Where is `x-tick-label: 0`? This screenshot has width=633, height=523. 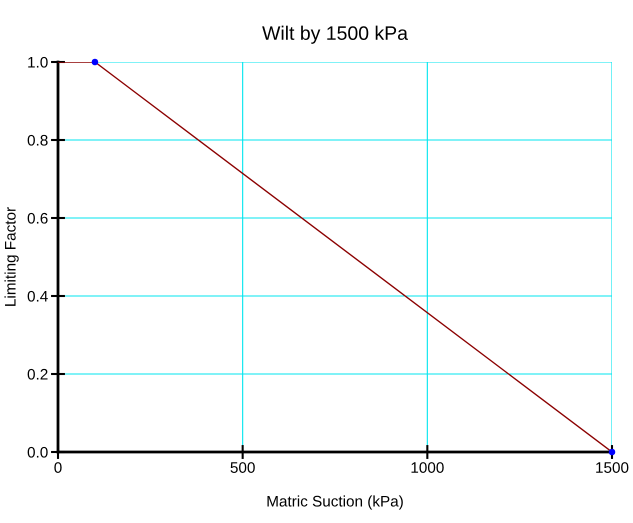 x-tick-label: 0 is located at coordinates (58, 467).